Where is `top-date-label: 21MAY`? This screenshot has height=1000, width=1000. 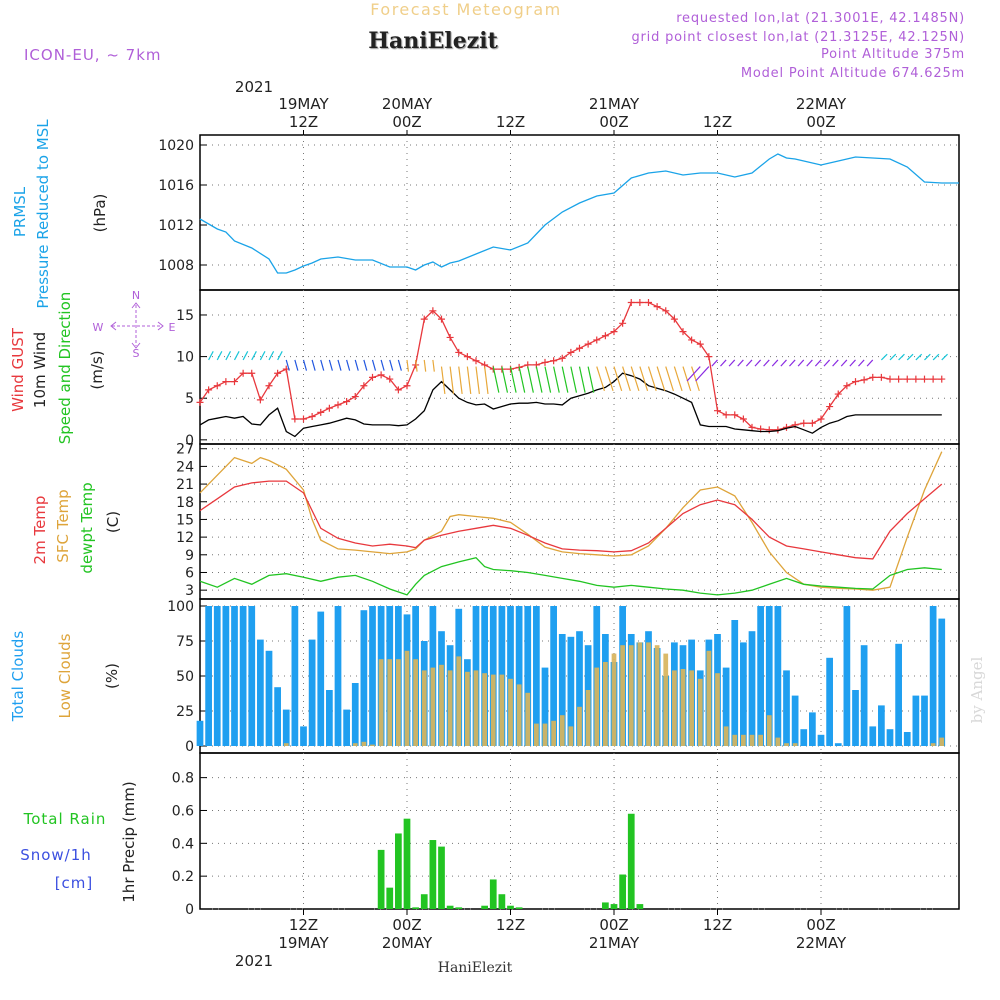
top-date-label: 21MAY is located at coordinates (614, 104).